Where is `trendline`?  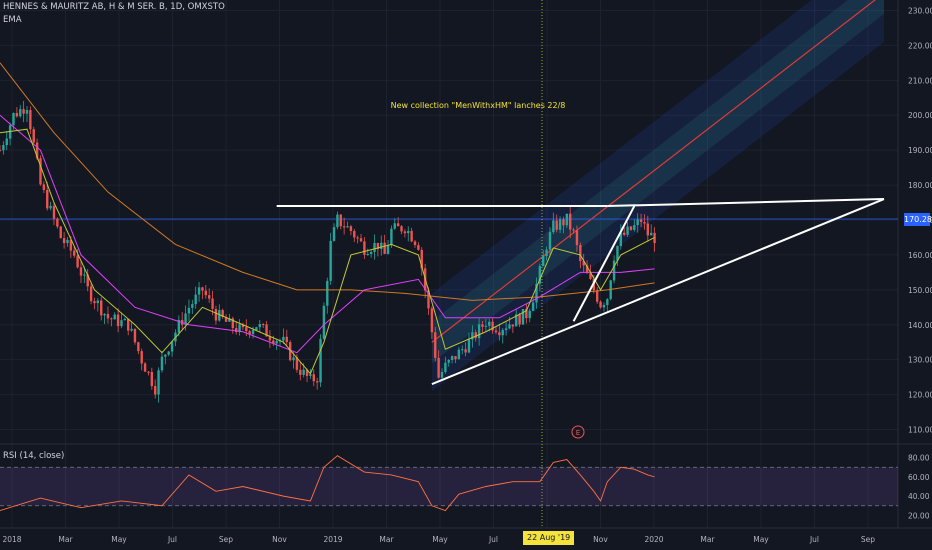 trendline is located at coordinates (746, 203).